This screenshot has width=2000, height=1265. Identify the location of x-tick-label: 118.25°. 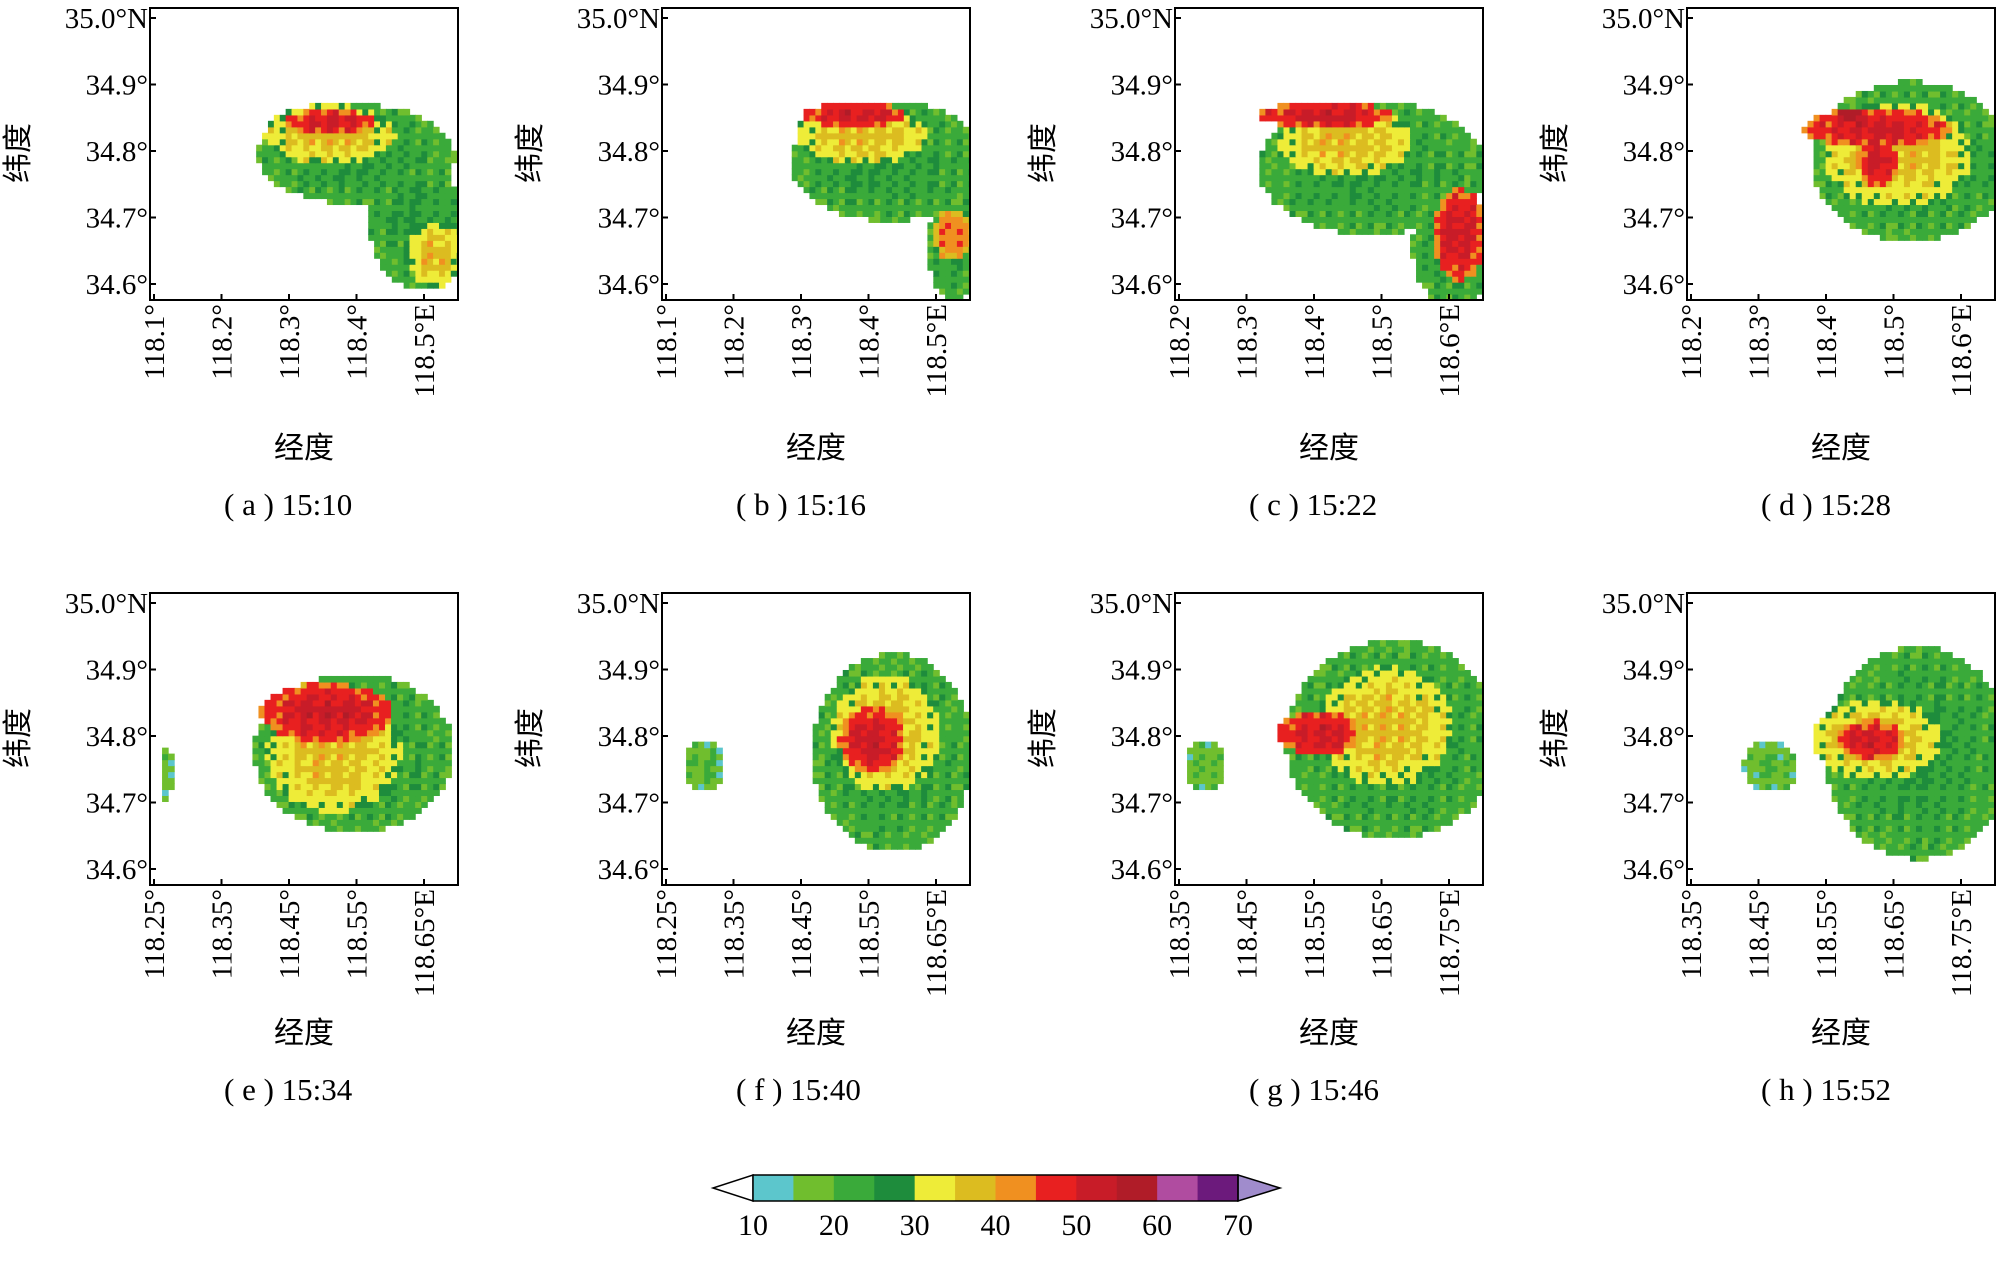
(155, 934).